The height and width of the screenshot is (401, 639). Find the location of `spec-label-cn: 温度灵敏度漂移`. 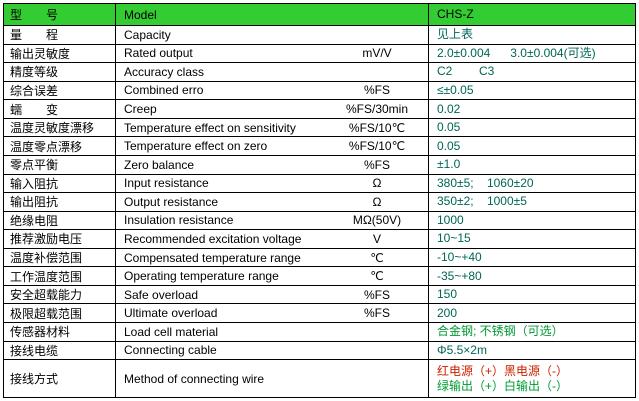

spec-label-cn: 温度灵敏度漂移 is located at coordinates (60, 127).